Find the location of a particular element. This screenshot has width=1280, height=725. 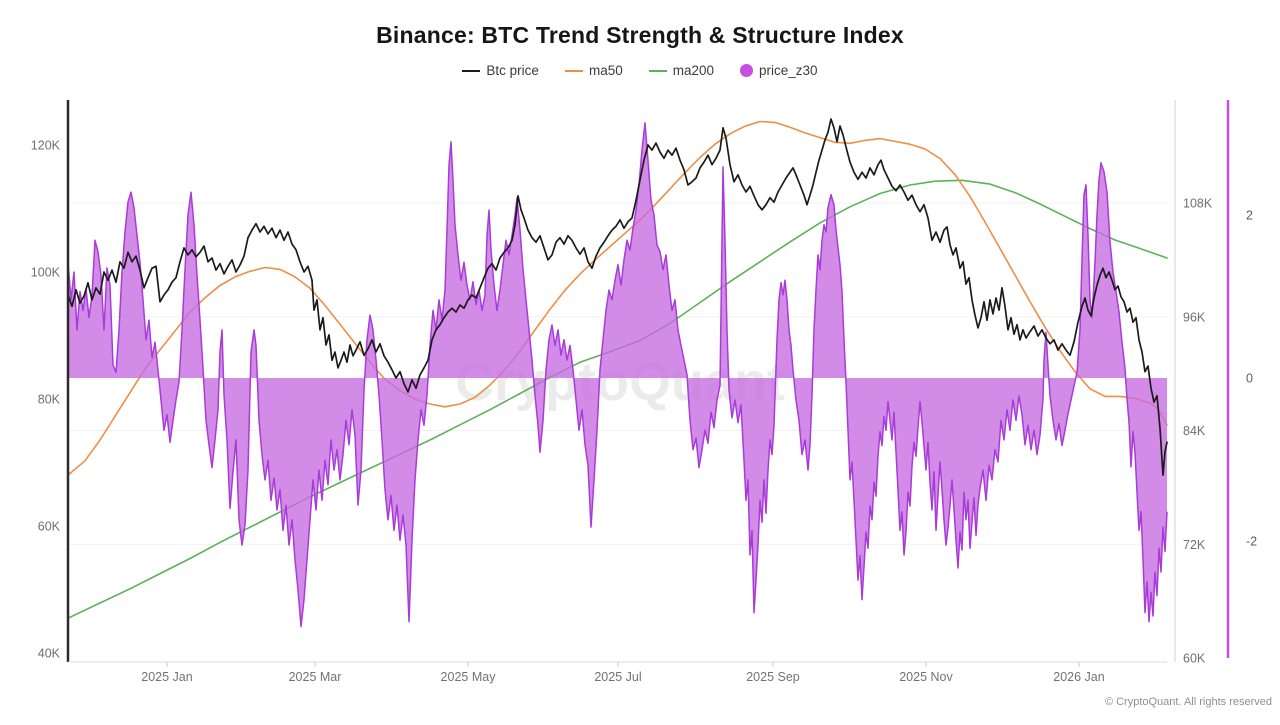

copyright-note: © CryptoQuant. All rights reserved is located at coordinates (1188, 702).